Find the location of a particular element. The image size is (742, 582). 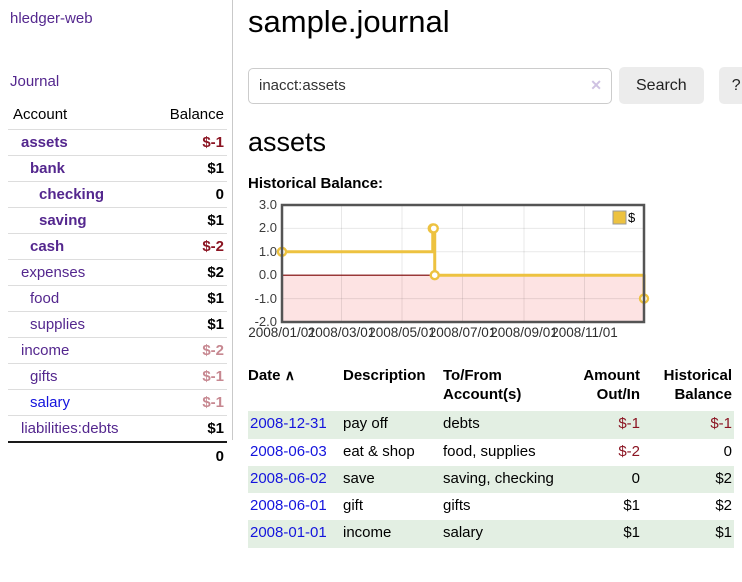

account-link-assets: assets is located at coordinates (44, 142).